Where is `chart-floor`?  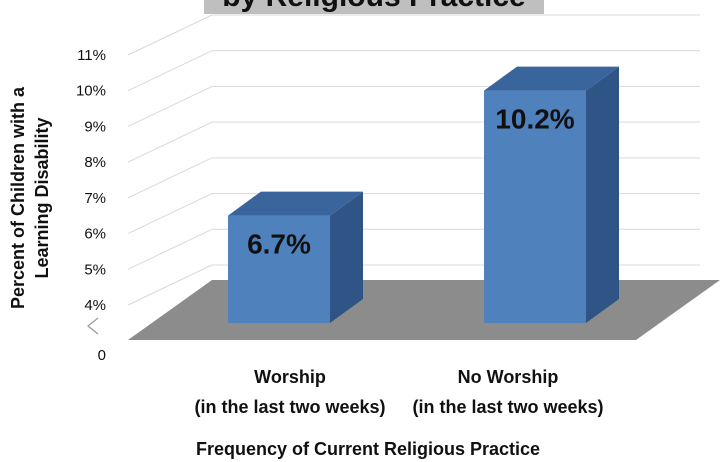
chart-floor is located at coordinates (424, 310).